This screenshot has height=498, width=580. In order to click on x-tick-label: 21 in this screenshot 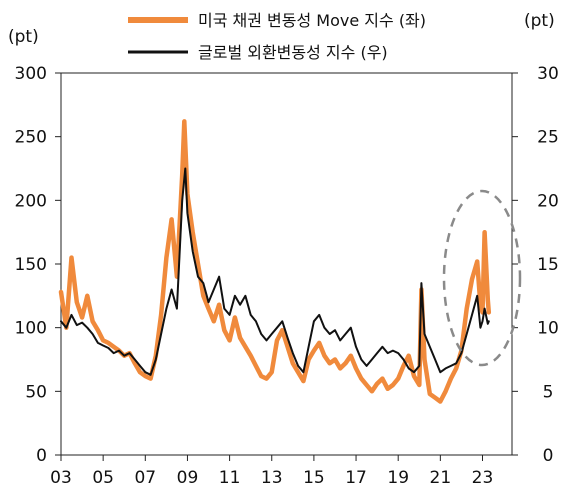, I will do `click(441, 478)`.